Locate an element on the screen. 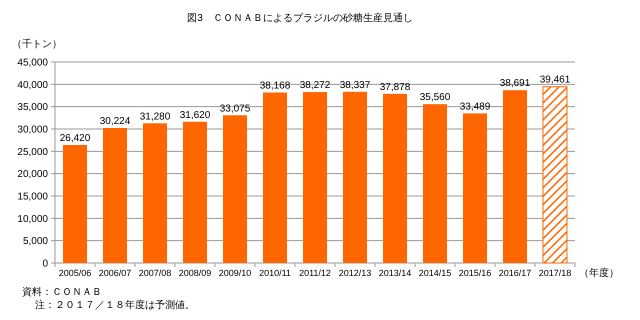 The height and width of the screenshot is (320, 640). data-label: 31,620 is located at coordinates (195, 115).